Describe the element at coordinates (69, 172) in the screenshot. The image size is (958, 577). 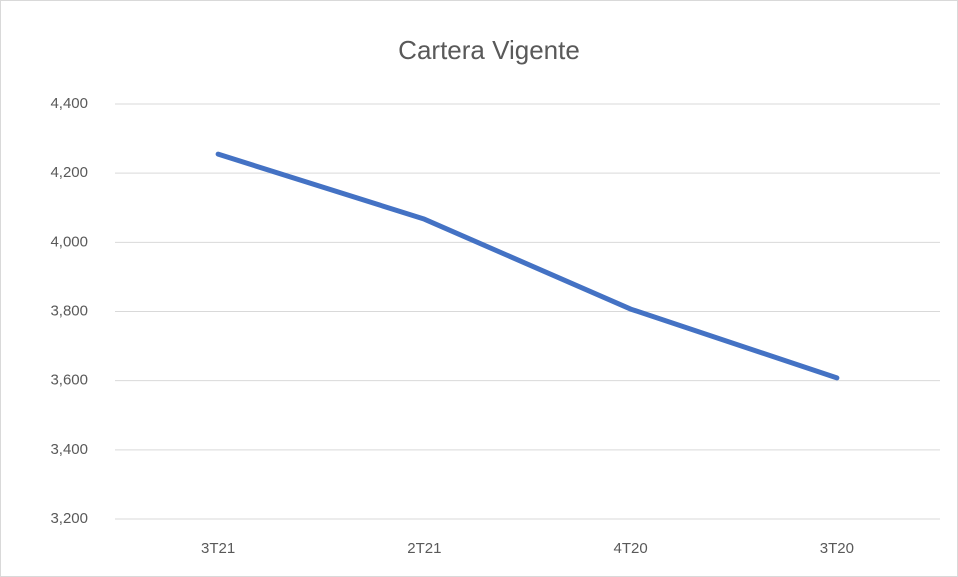
I see `y-tick-label: 4,200` at that location.